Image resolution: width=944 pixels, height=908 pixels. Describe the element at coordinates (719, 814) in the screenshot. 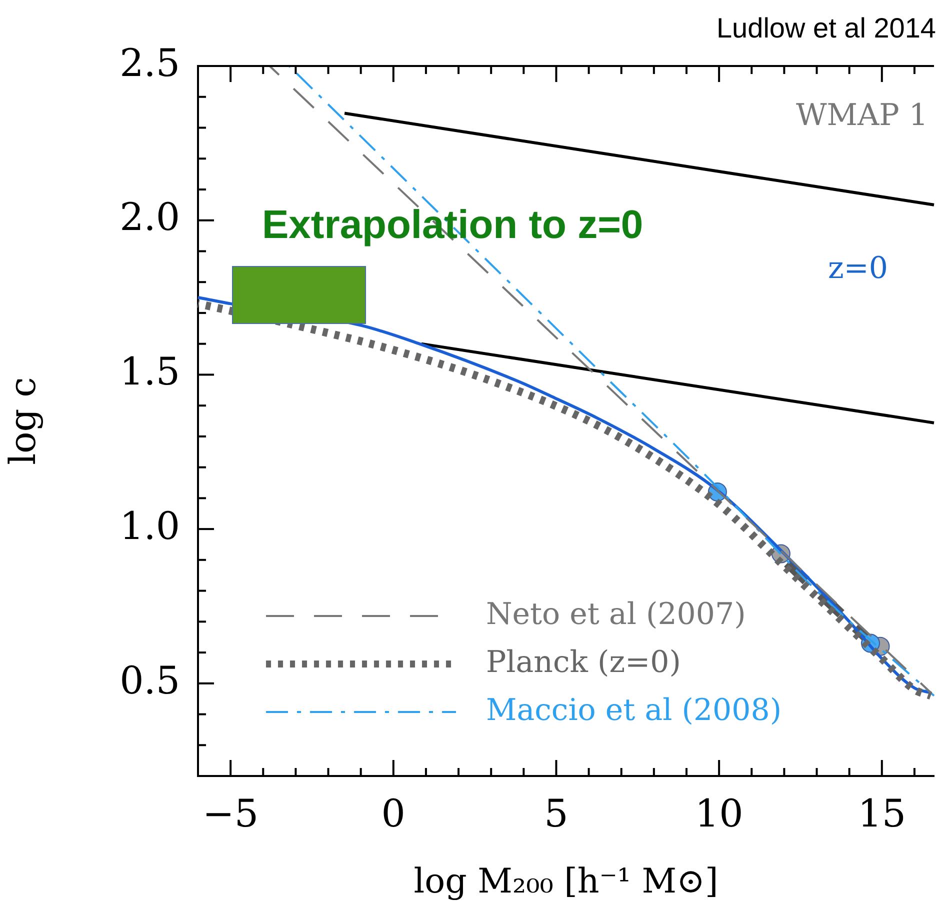

I see `x-tick-label: 10` at that location.